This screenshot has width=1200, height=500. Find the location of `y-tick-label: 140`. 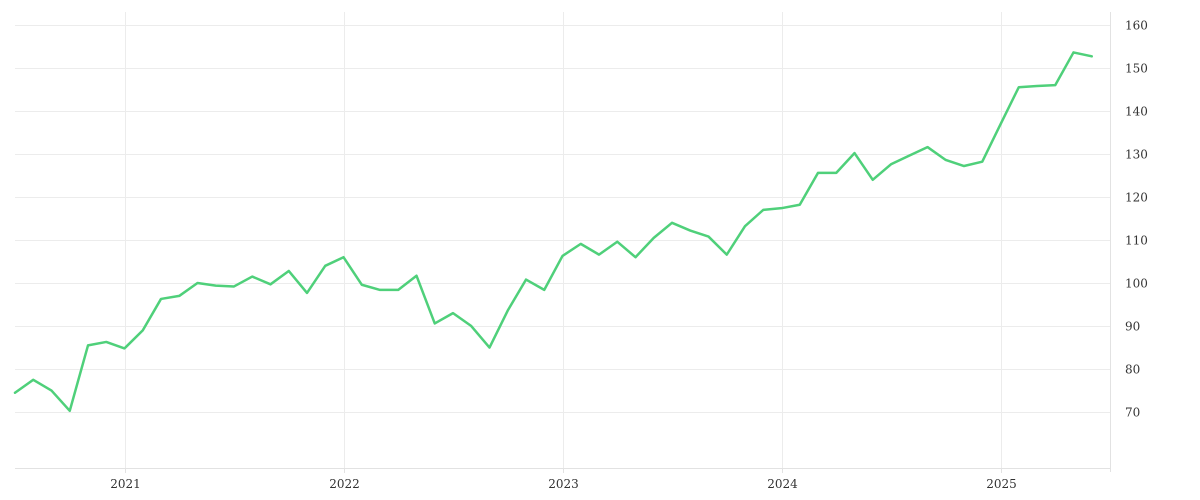

y-tick-label: 140 is located at coordinates (1136, 112).